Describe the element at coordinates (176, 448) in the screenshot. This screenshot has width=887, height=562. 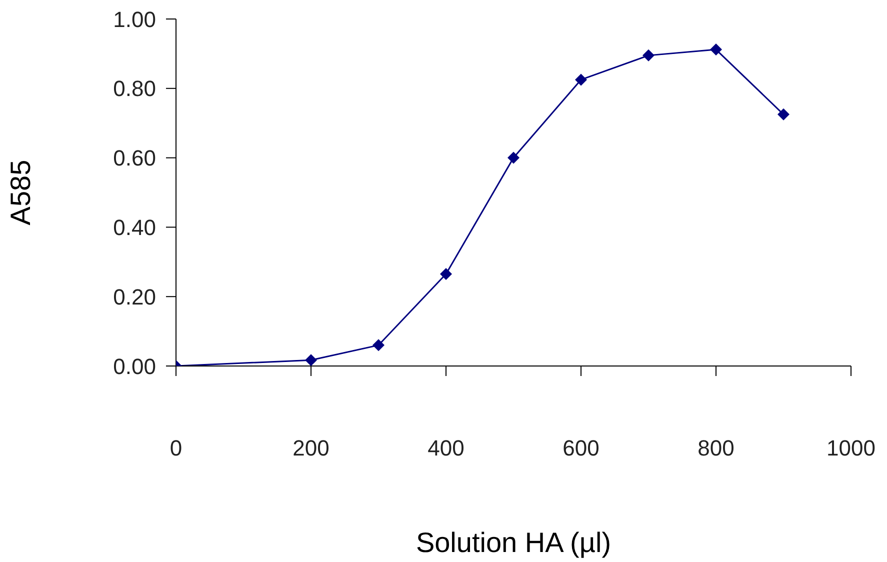
I see `x-tick-label: 0` at that location.